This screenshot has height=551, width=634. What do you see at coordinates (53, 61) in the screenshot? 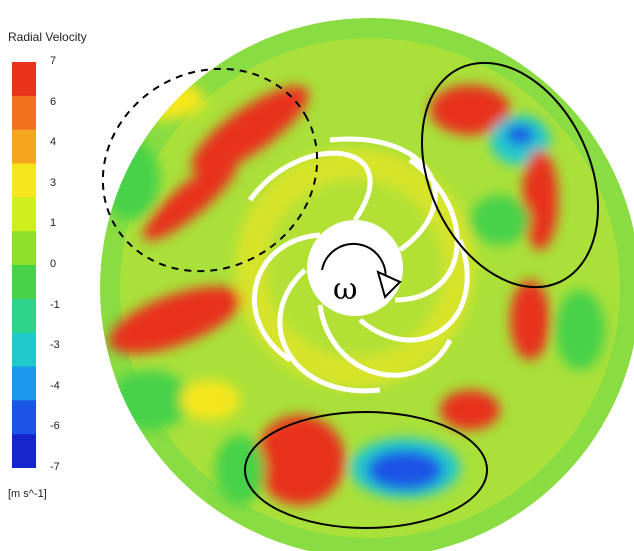
I see `legend-tick-label: 7` at bounding box center [53, 61].